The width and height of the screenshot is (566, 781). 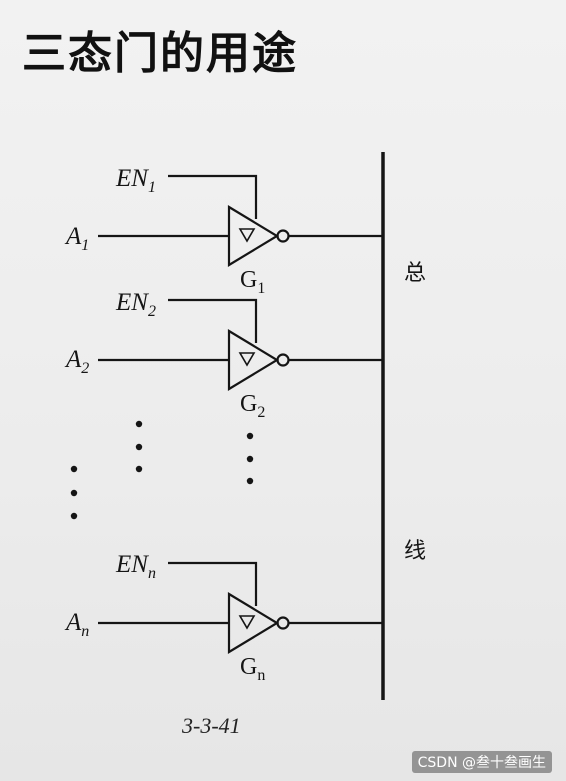 I want to click on figure-caption: 3-3-41, so click(x=211, y=725).